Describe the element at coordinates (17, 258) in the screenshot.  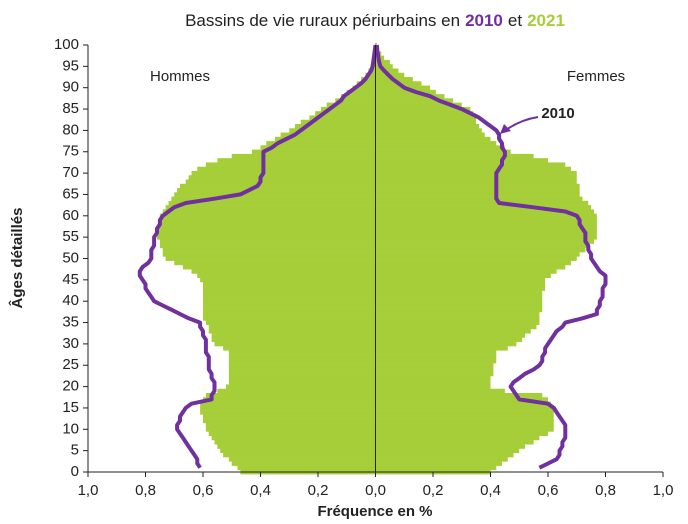
I see `y-axis-title: Âges détaillés` at that location.